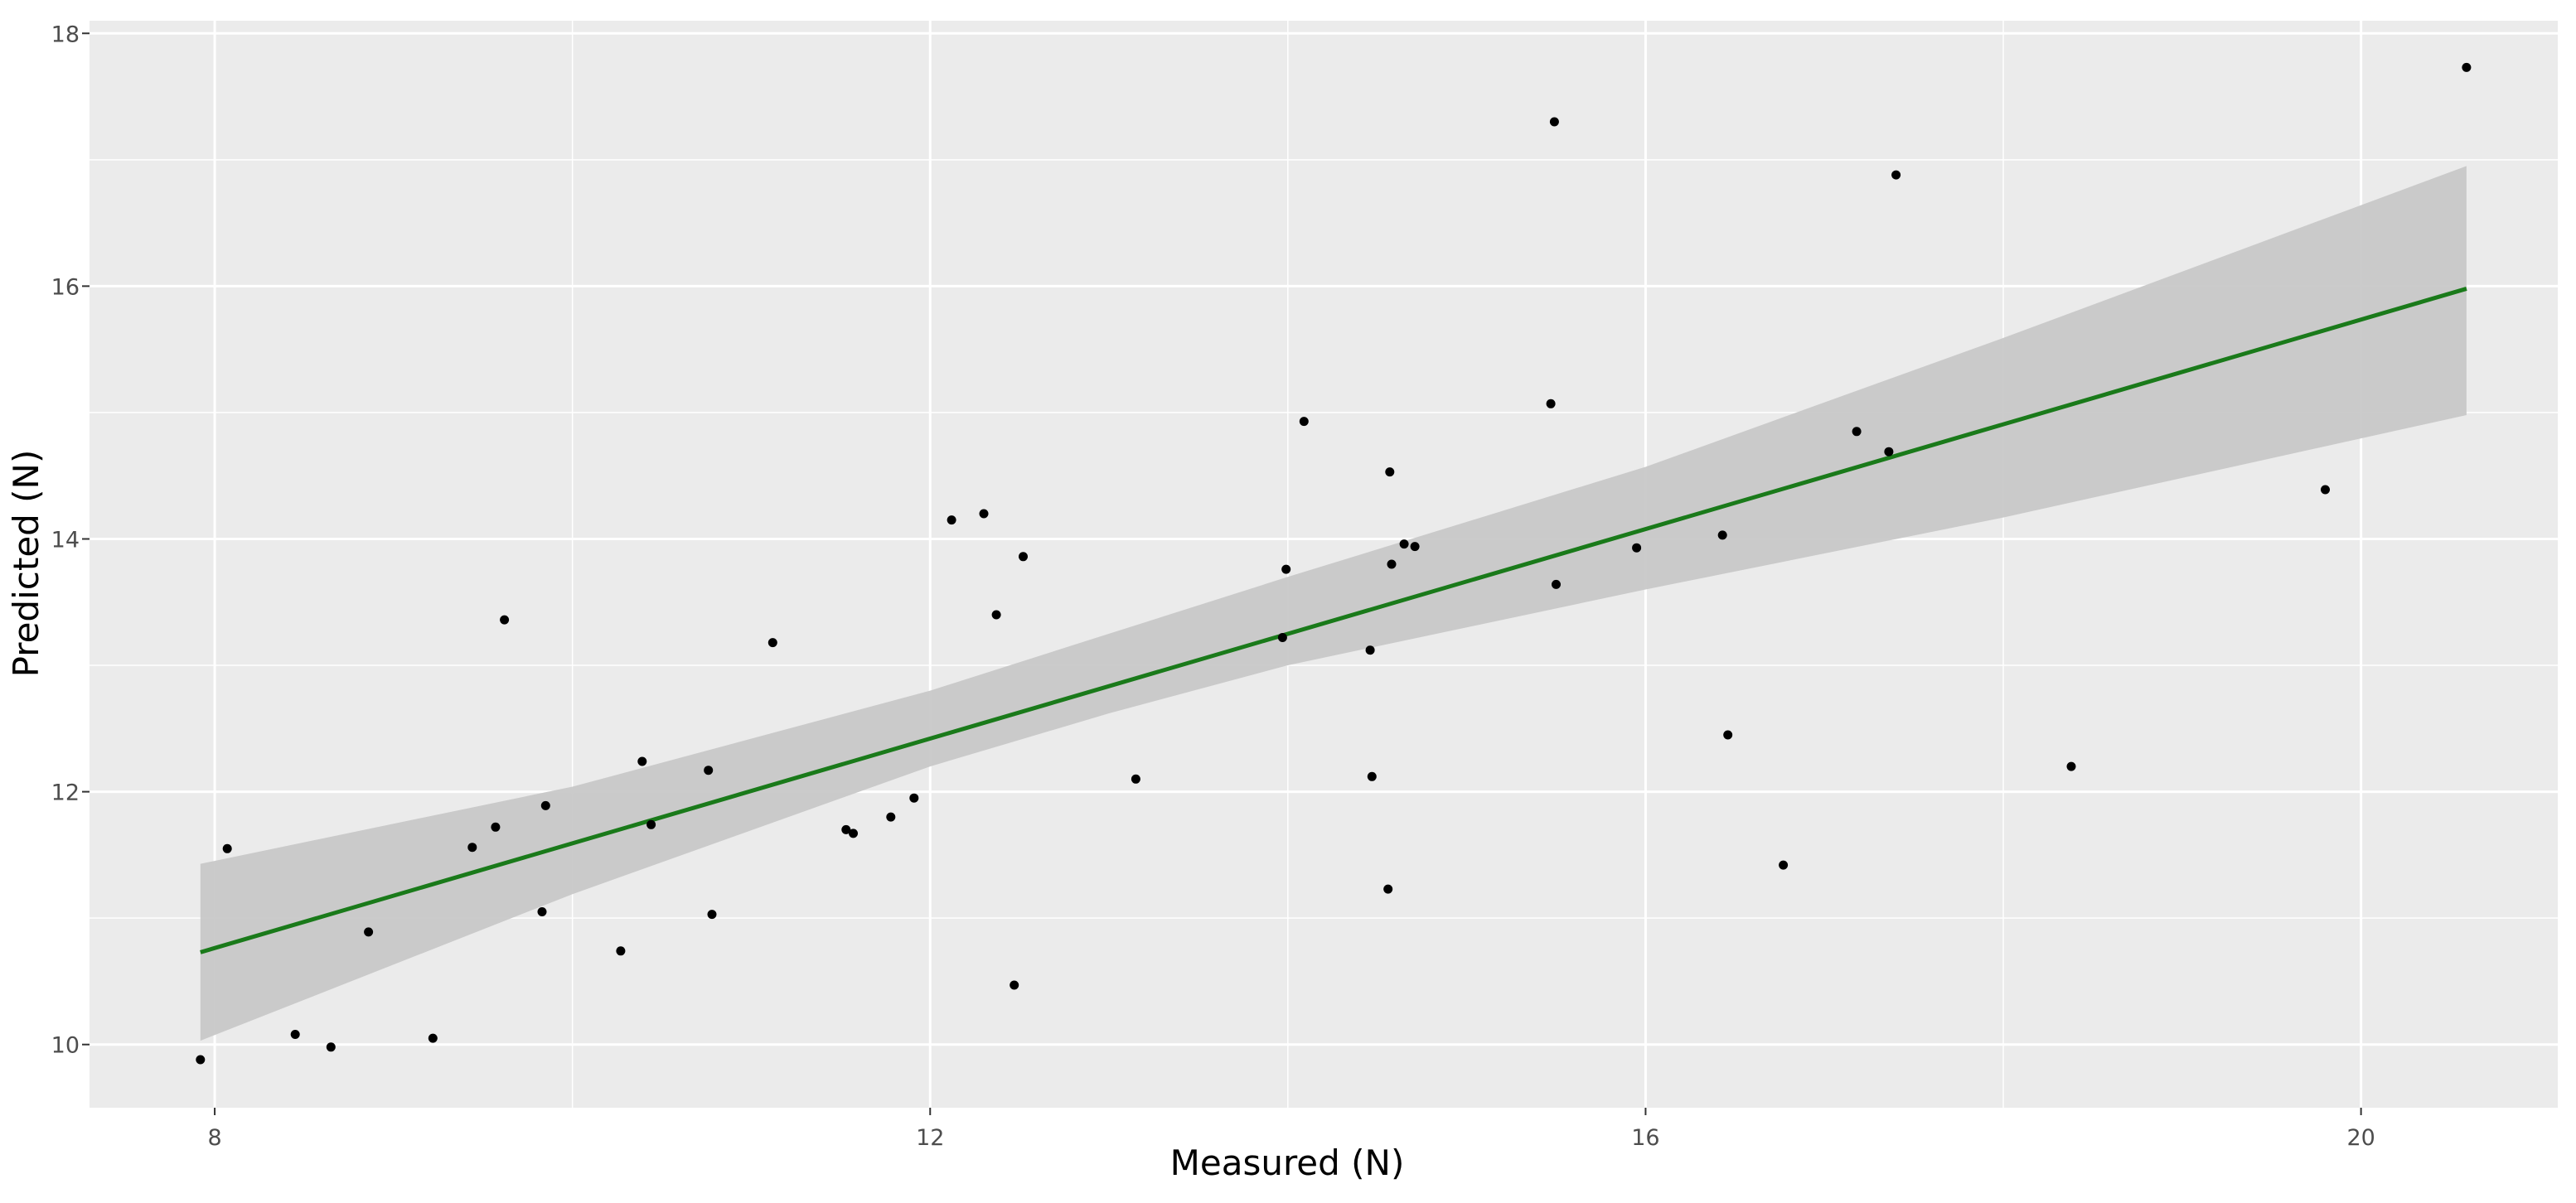 This screenshot has width=2576, height=1203. What do you see at coordinates (214, 1138) in the screenshot?
I see `x-tick-label: 8` at bounding box center [214, 1138].